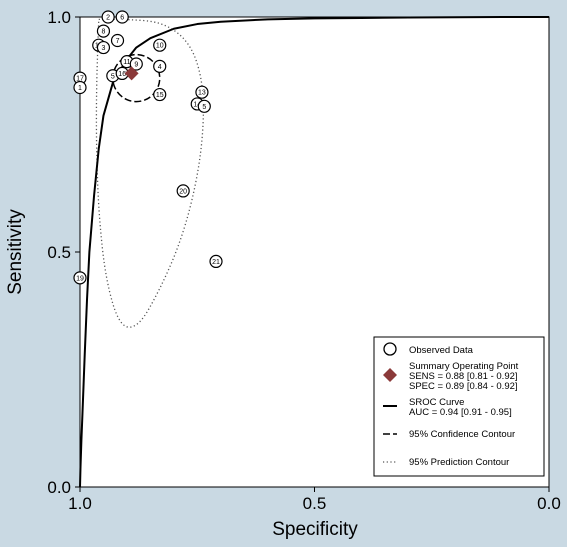  What do you see at coordinates (197, 104) in the screenshot?
I see `observed-point-label: 14` at bounding box center [197, 104].